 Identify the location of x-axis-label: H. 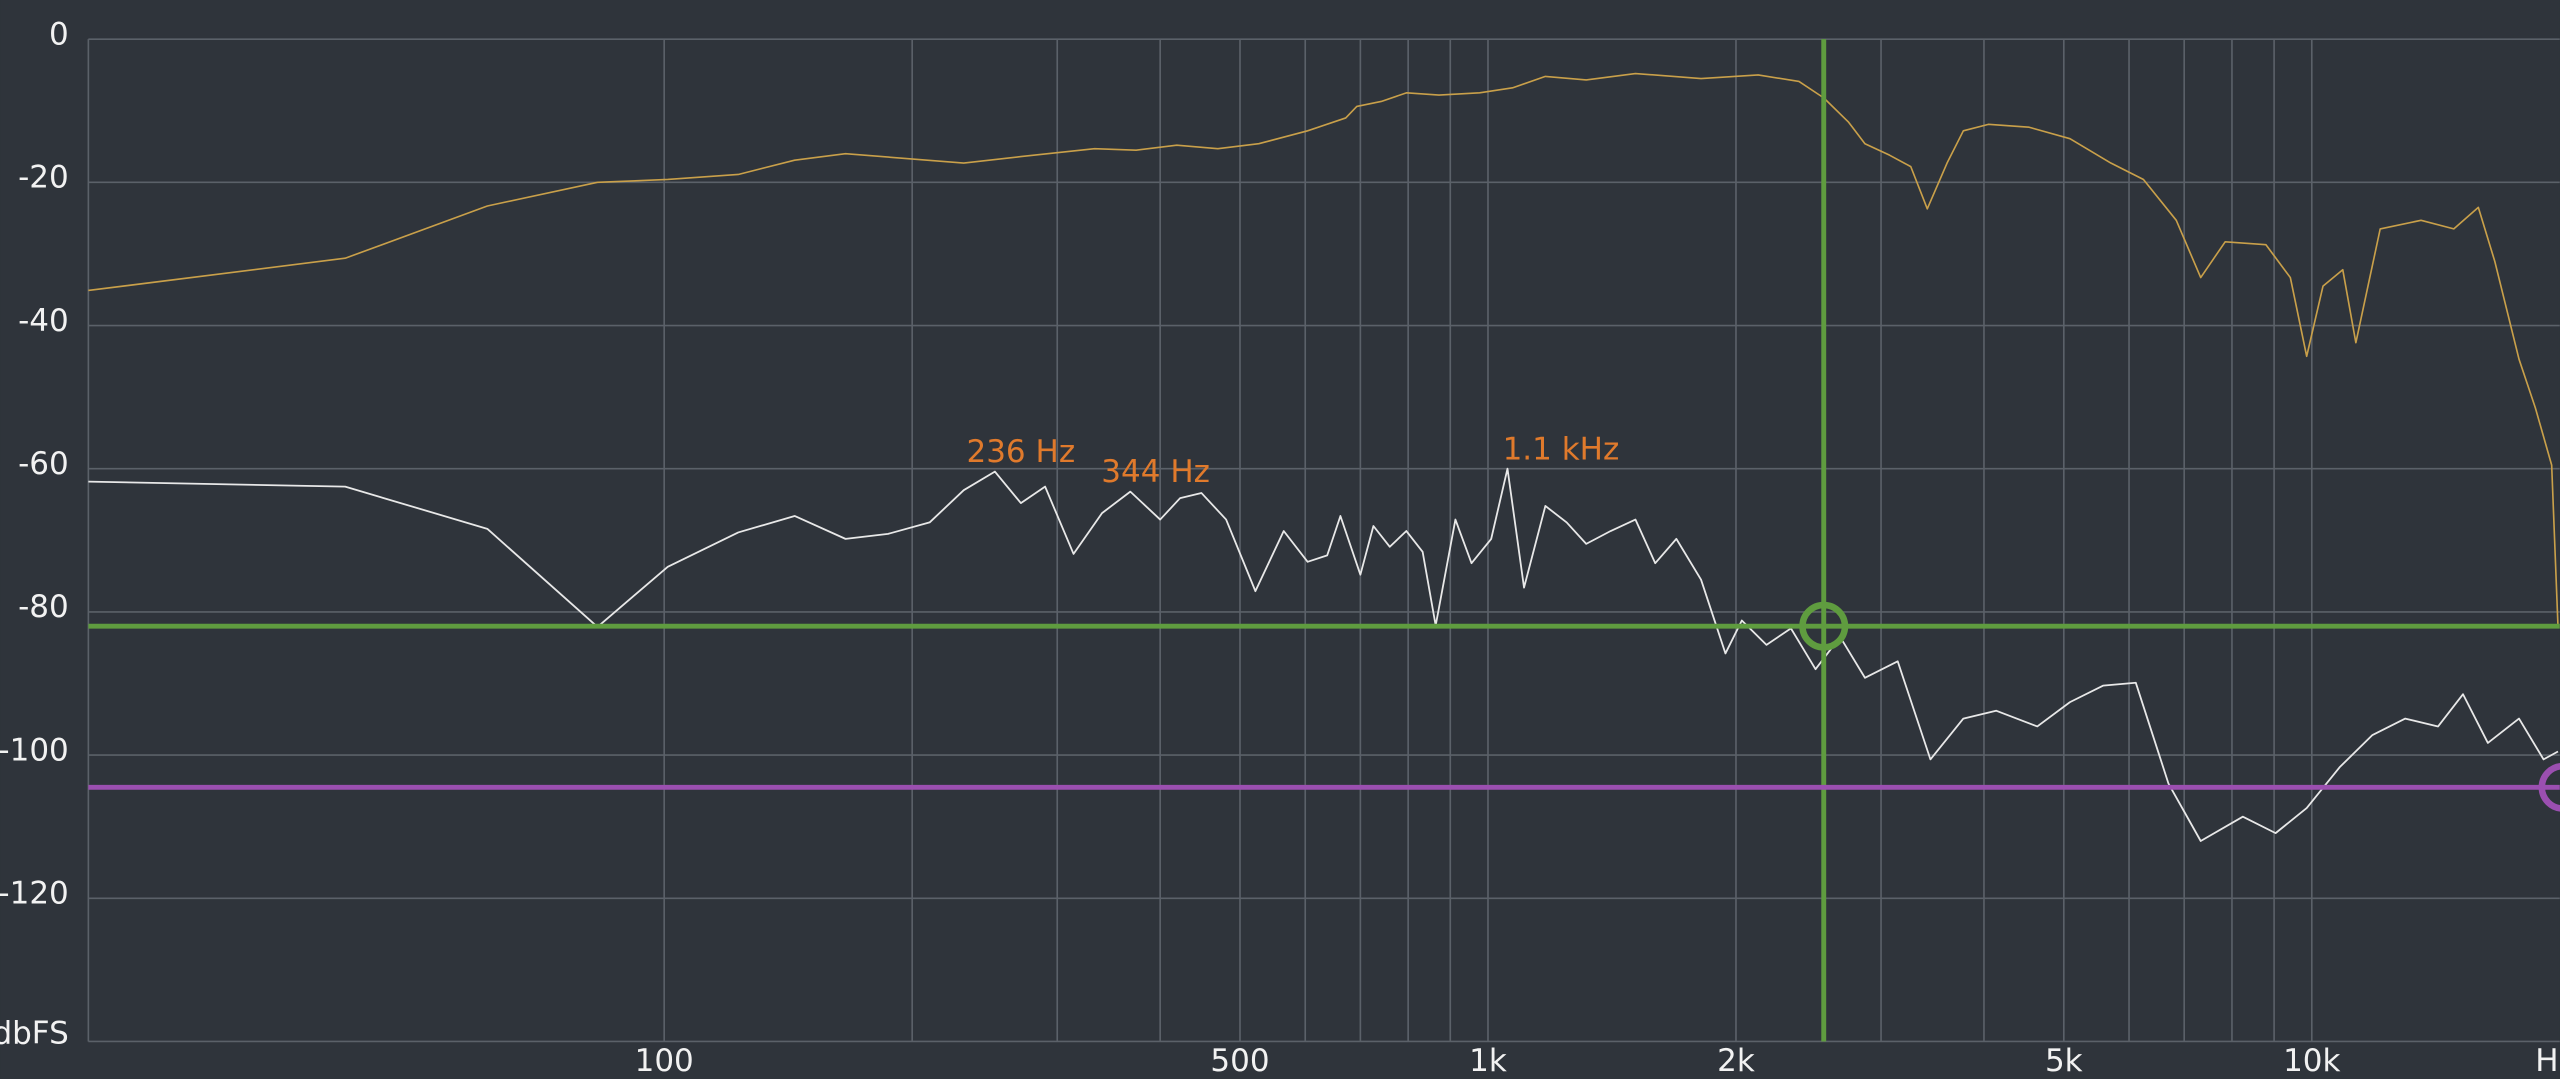
(2546, 1061).